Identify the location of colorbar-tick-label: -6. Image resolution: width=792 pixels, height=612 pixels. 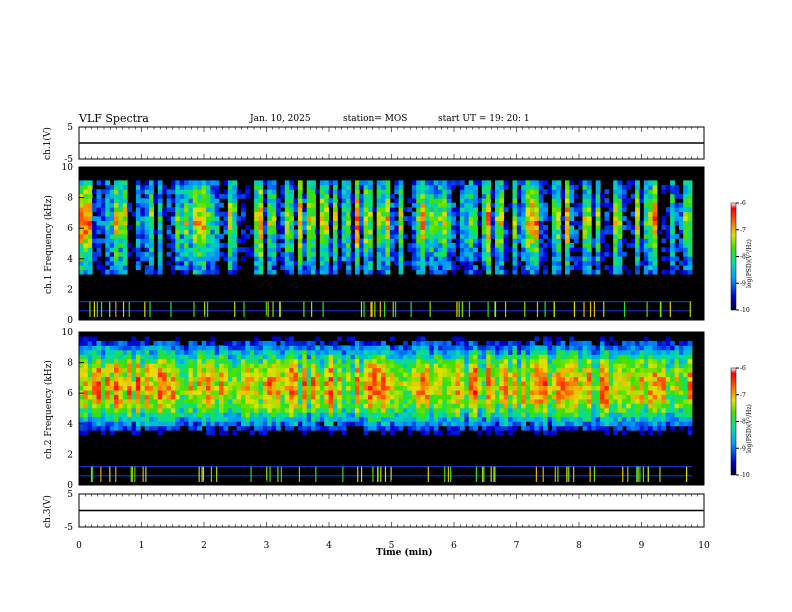
(743, 203).